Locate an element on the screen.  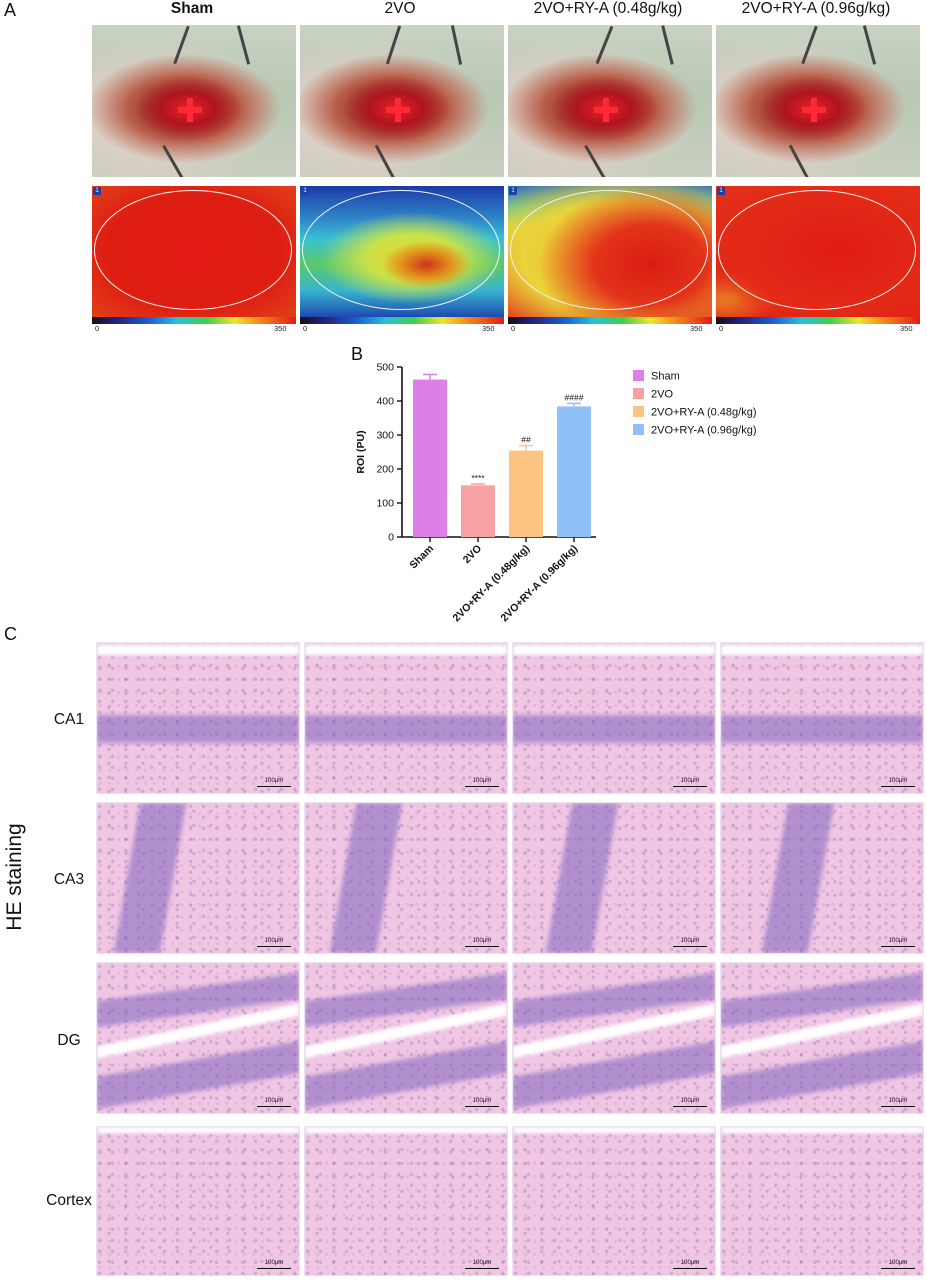
row-label-ca1: CA1 is located at coordinates (69, 719).